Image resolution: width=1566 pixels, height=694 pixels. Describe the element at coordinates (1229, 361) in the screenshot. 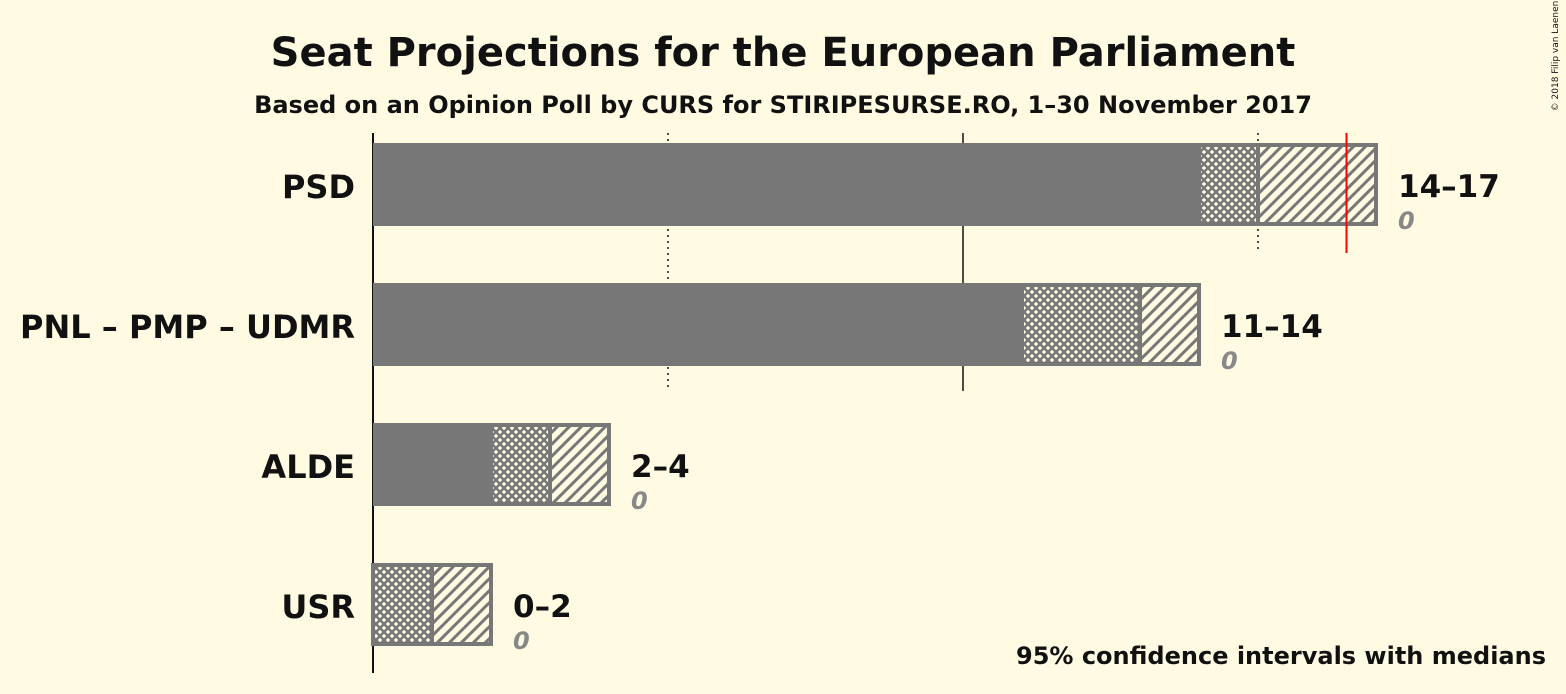

I see `last-result-pnl-pmp-udmr: 0` at that location.